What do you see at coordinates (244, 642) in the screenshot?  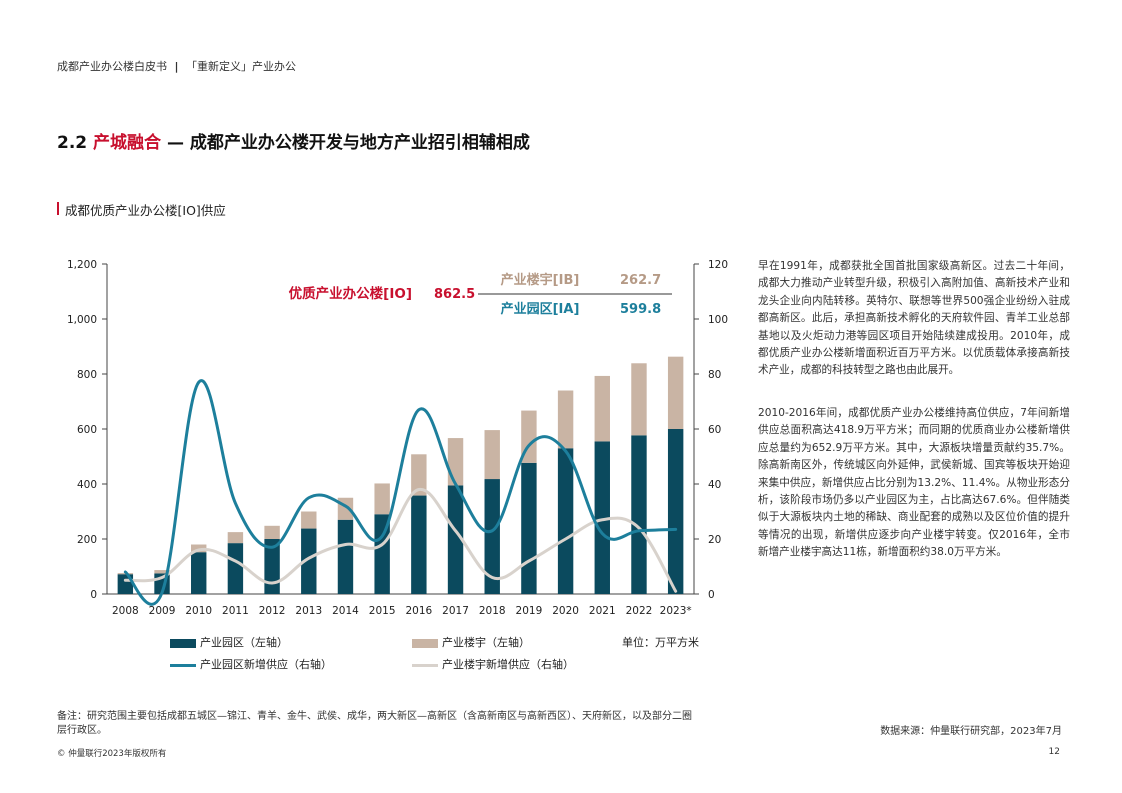 I see `legend-label-ia-bar: 产业园区（左轴）` at bounding box center [244, 642].